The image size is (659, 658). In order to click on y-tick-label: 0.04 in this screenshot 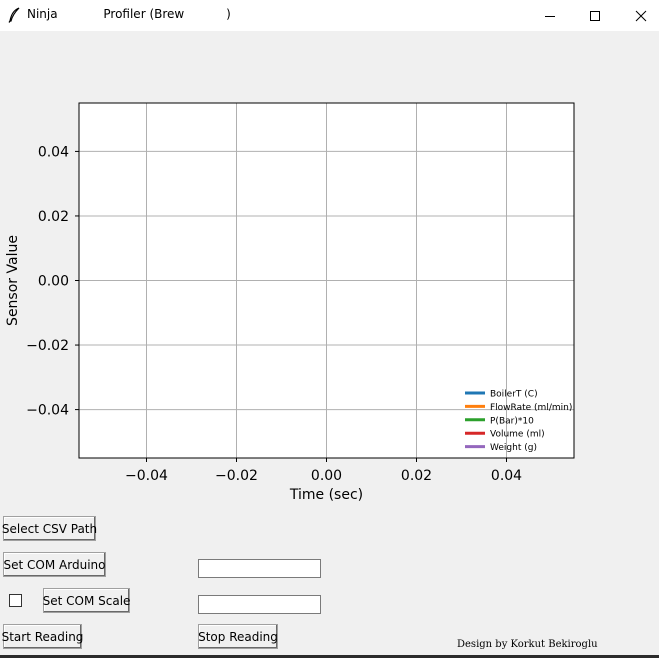, I will do `click(53, 152)`.